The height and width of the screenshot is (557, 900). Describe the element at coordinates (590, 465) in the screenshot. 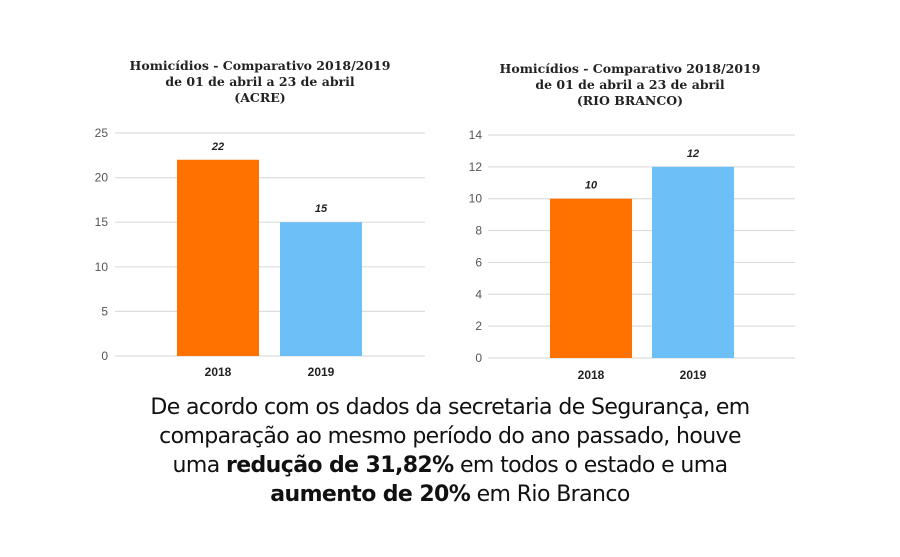

I see `caption-line-3-post: em todos o estado e uma` at that location.